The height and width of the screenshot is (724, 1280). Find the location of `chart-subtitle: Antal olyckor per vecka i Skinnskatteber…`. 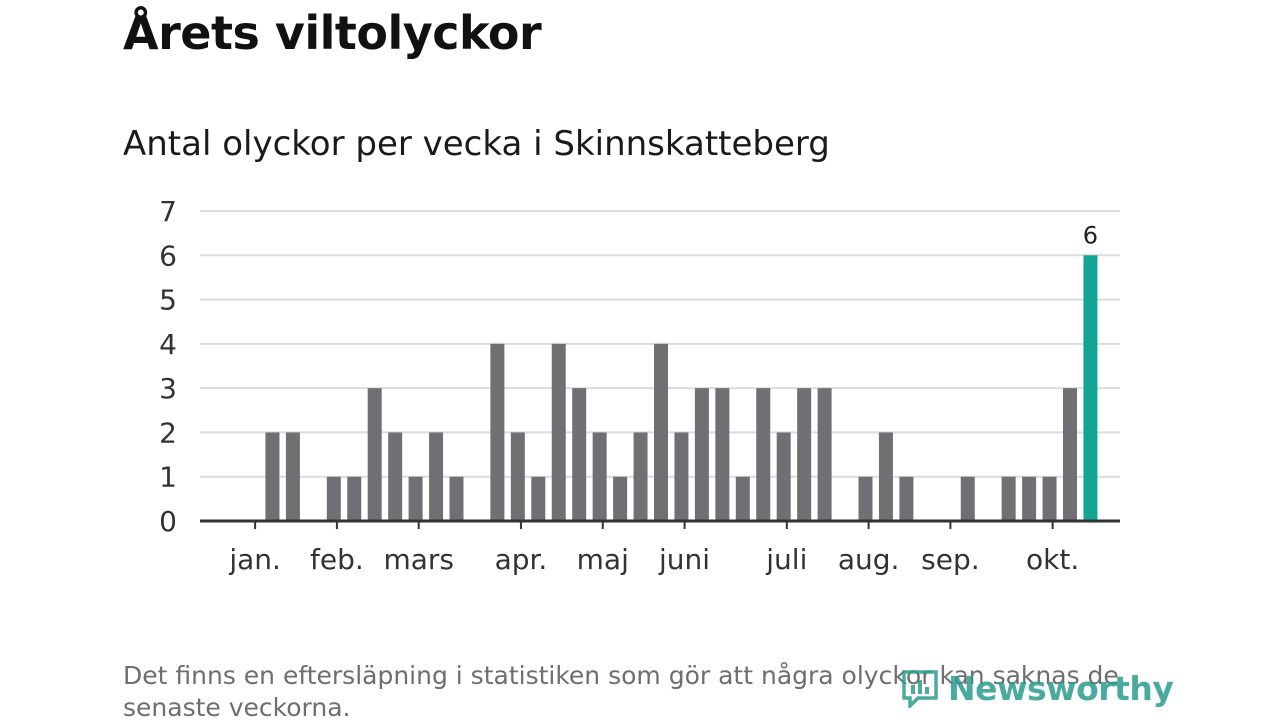

chart-subtitle: Antal olyckor per vecka i Skinnskatteber… is located at coordinates (476, 144).